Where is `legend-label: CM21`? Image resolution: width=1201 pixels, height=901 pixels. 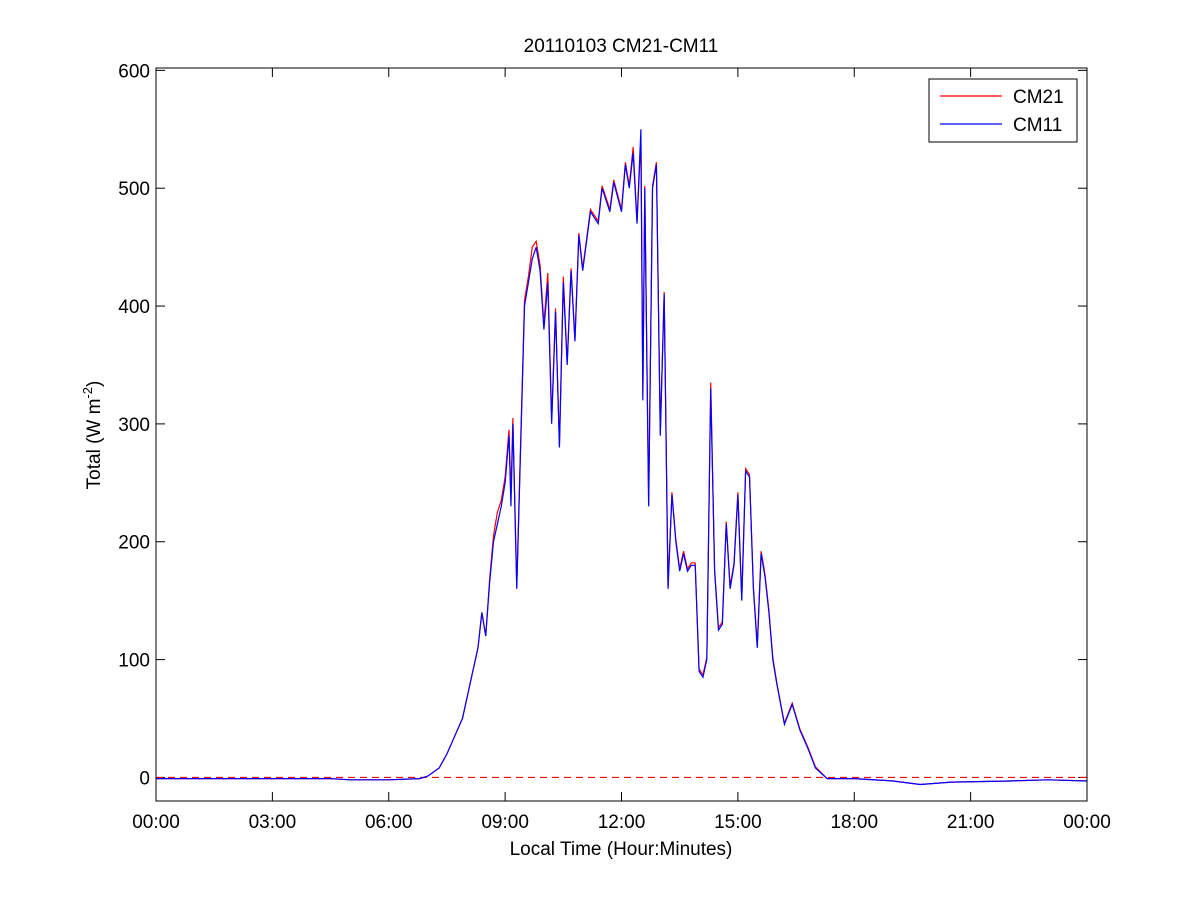 legend-label: CM21 is located at coordinates (1038, 97).